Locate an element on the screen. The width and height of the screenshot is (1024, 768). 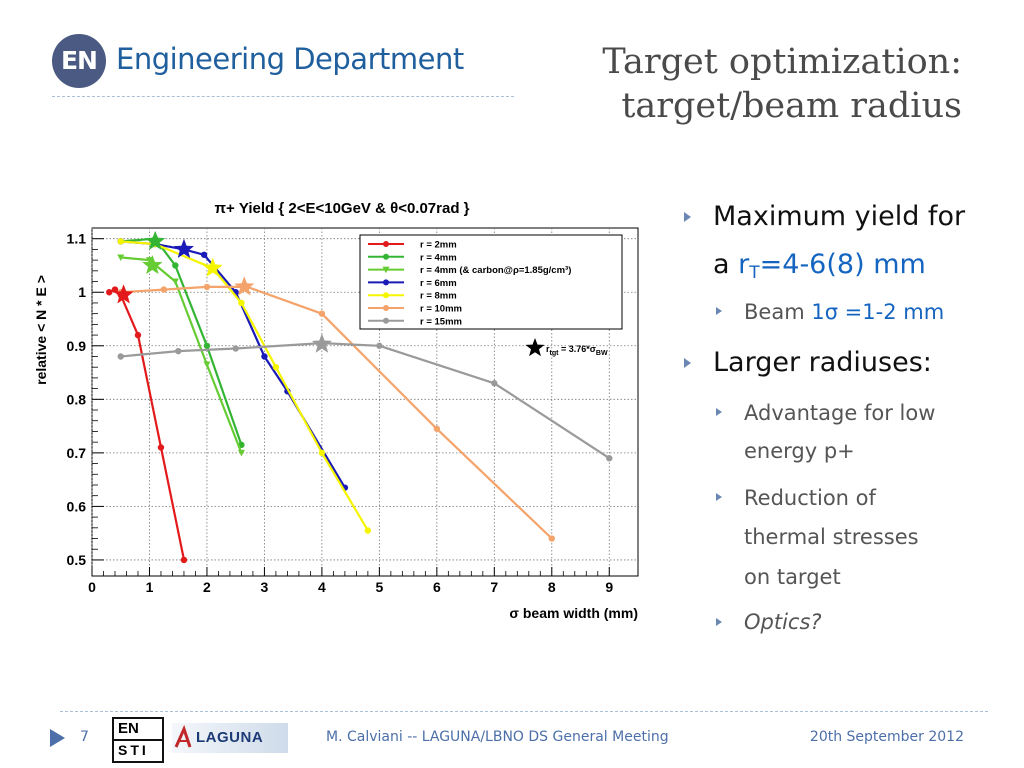
legend-label: r = 15mm is located at coordinates (441, 321).